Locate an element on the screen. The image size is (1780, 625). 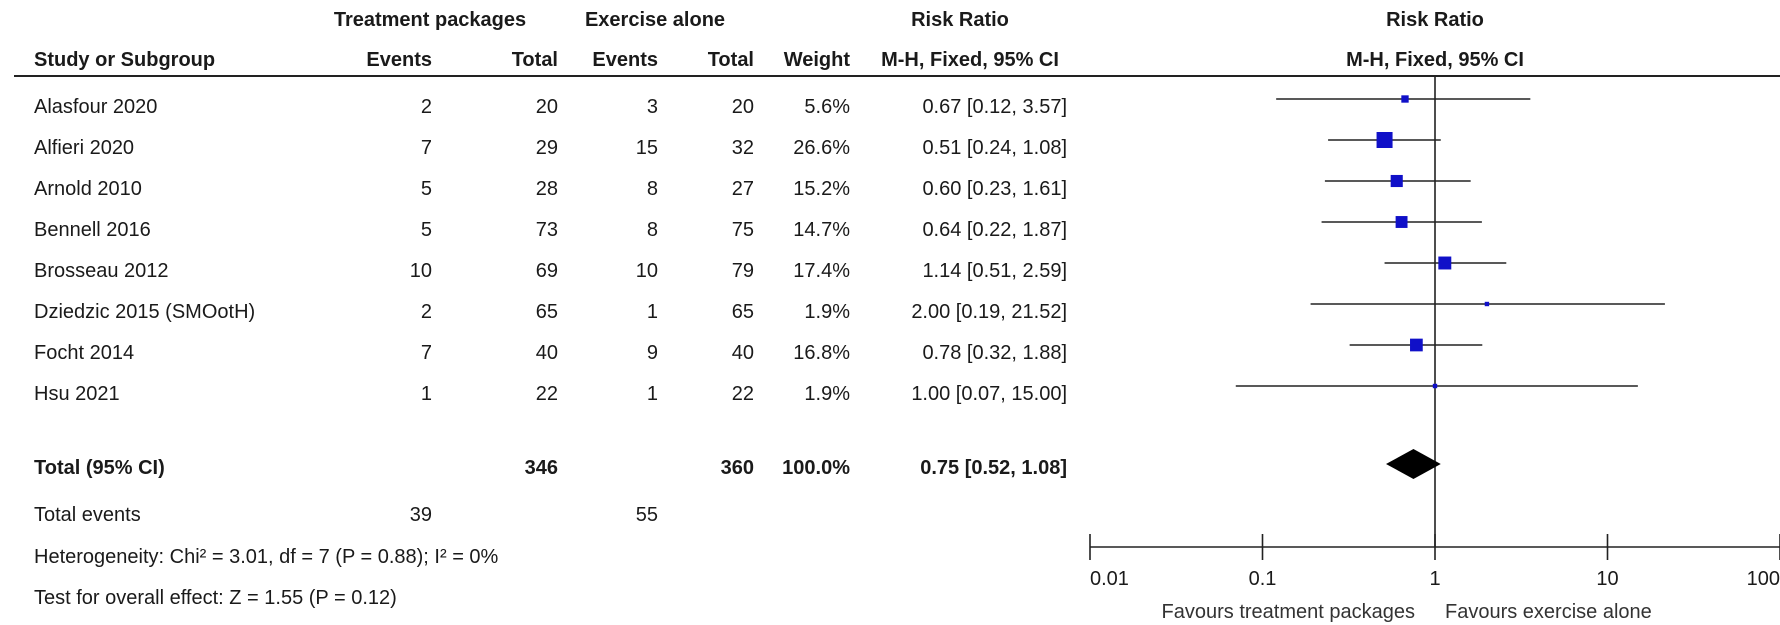
events1-column-header: Events is located at coordinates (399, 60).